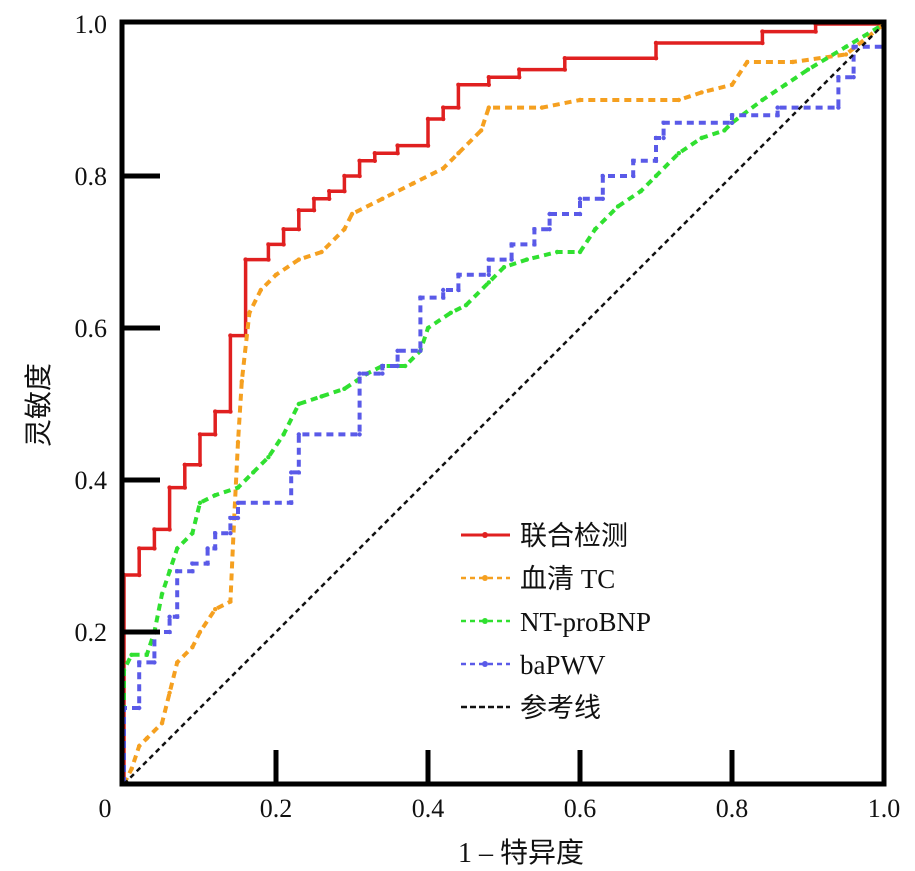 The width and height of the screenshot is (915, 871). I want to click on x-tick-label: 0.4, so click(428, 808).